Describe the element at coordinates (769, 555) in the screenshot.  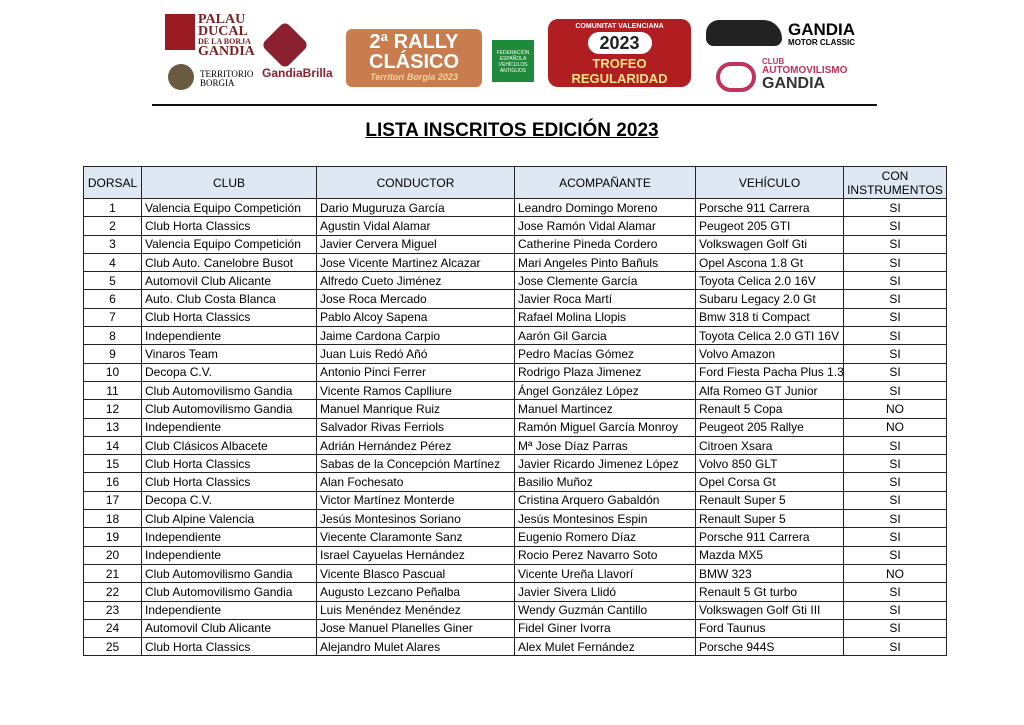
I see `table-cell: Mazda MX5` at that location.